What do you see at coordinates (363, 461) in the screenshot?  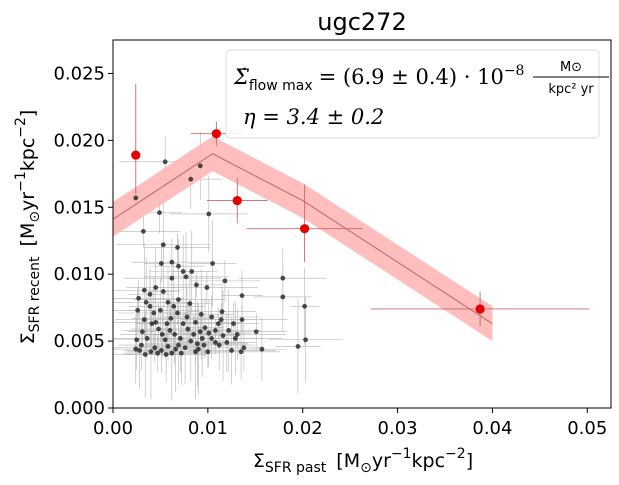 I see `x-axis-label: ΣSFR past [M⊙yr−1kpc−2]` at bounding box center [363, 461].